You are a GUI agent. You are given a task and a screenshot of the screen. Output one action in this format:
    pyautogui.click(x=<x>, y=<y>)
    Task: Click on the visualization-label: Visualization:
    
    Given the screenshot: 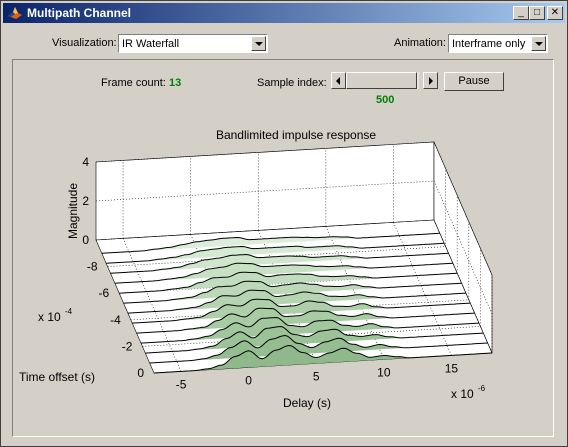 What is the action you would take?
    pyautogui.click(x=84, y=43)
    